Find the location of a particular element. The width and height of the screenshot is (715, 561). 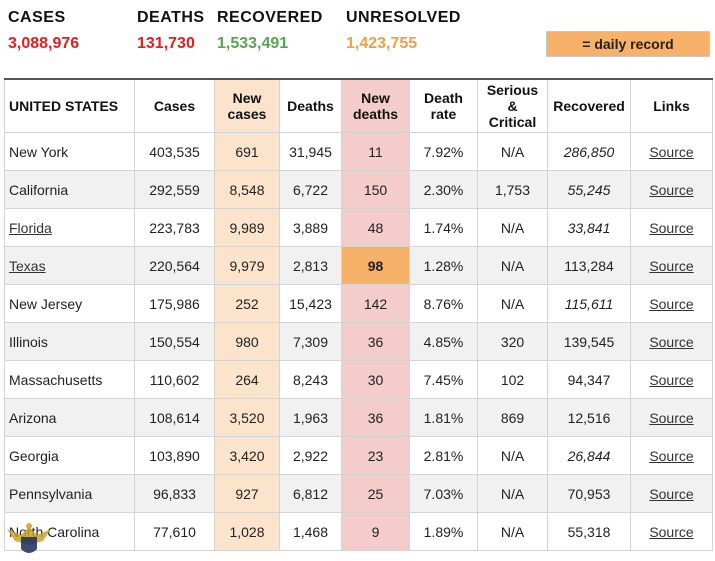

cell-cases: 403,535 is located at coordinates (174, 151).